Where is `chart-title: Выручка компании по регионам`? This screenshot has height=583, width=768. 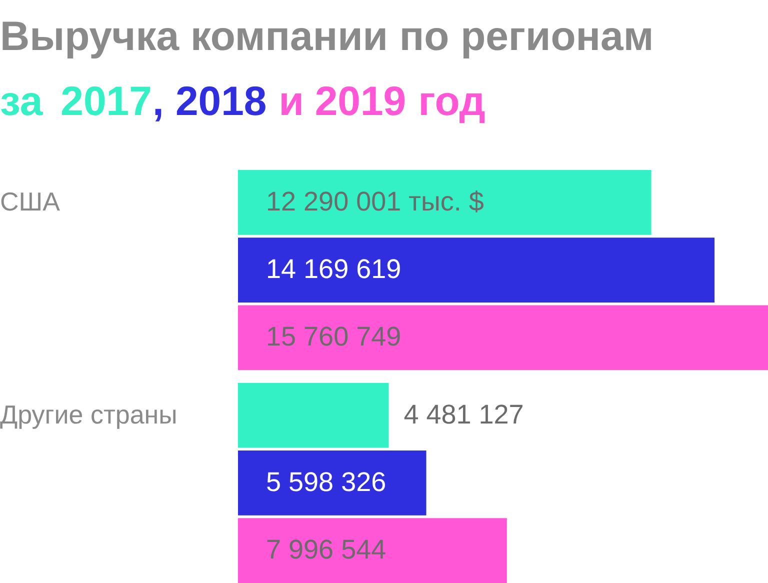
chart-title: Выручка компании по регионам is located at coordinates (327, 36).